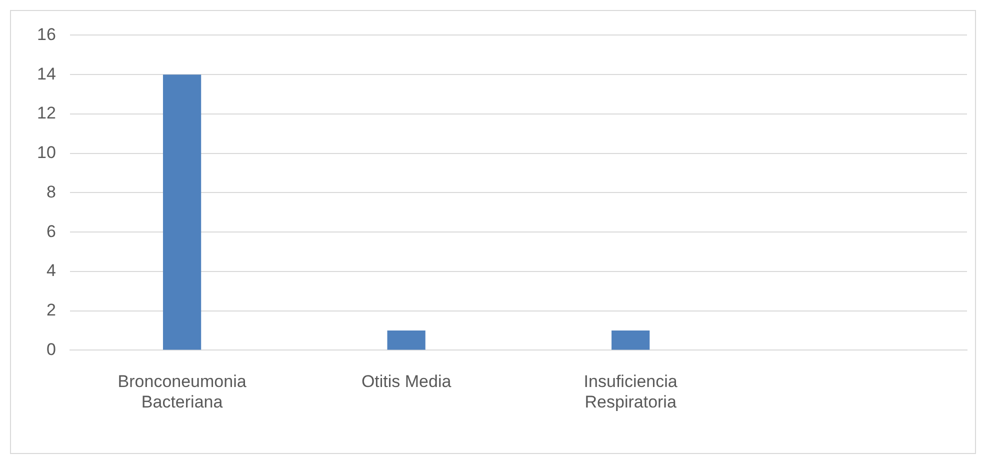 This screenshot has width=986, height=464. I want to click on y-tick-label: 12, so click(46, 113).